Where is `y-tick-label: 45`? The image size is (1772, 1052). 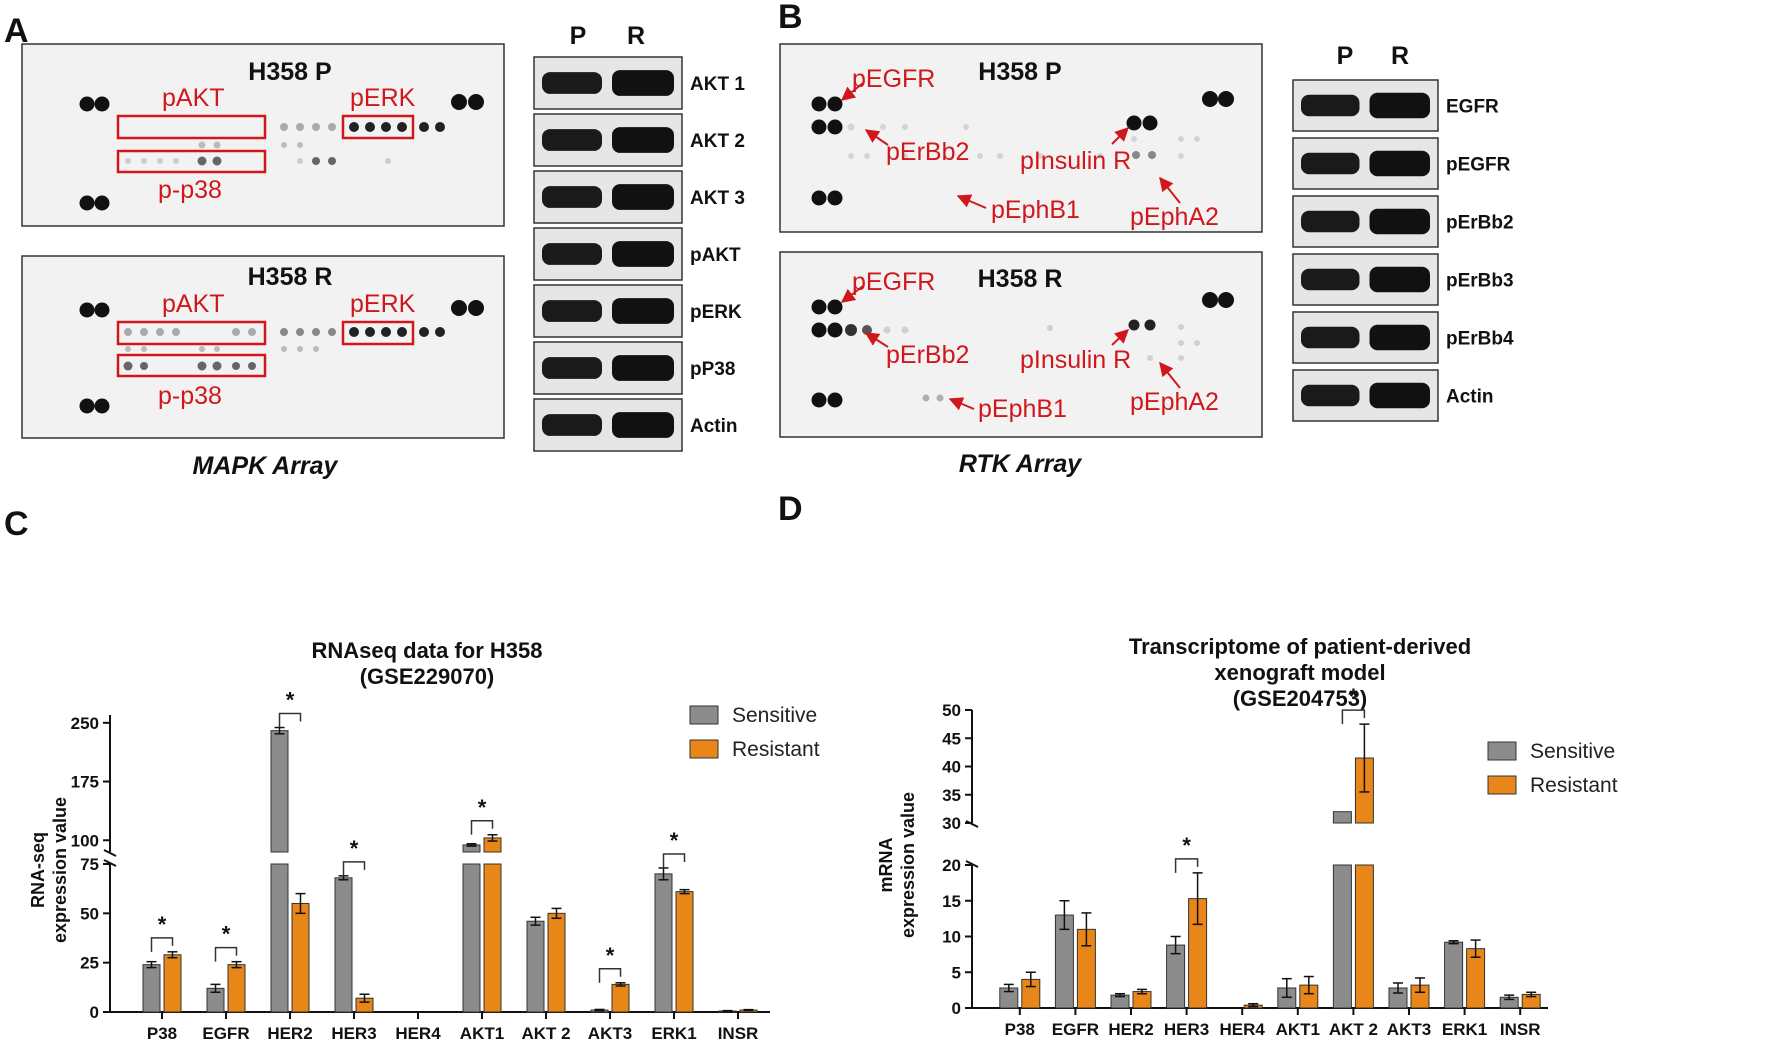
y-tick-label: 45 is located at coordinates (951, 738).